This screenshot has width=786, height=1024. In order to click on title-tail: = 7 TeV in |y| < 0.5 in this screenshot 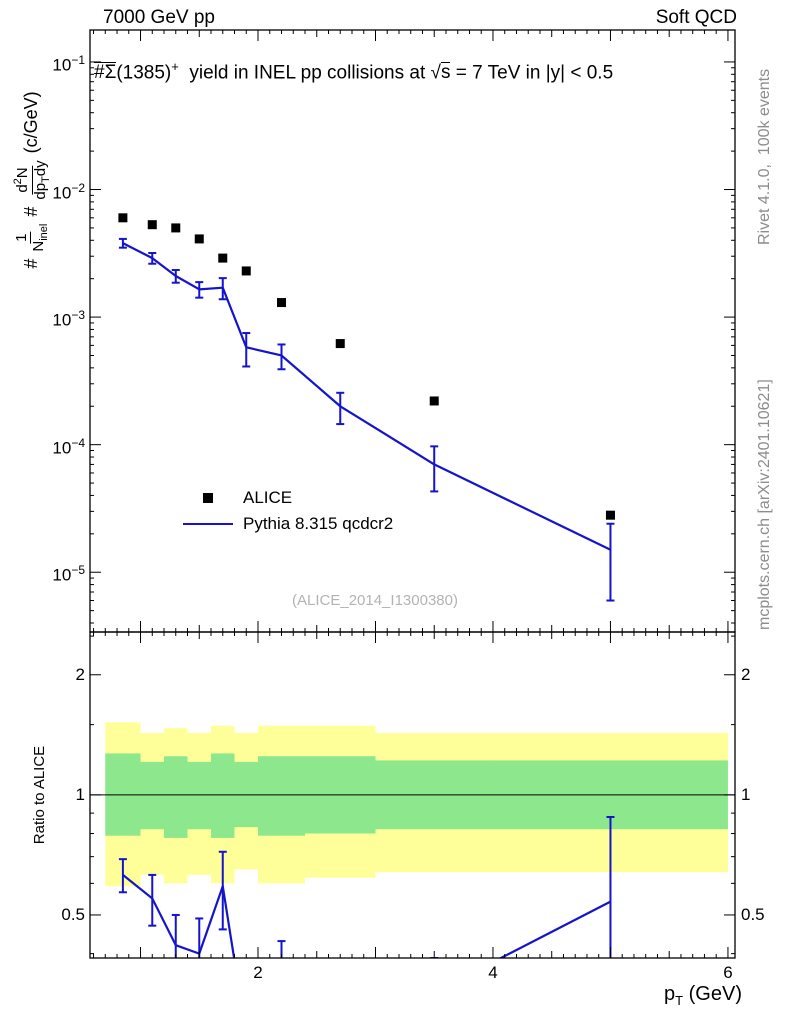, I will do `click(532, 73)`.